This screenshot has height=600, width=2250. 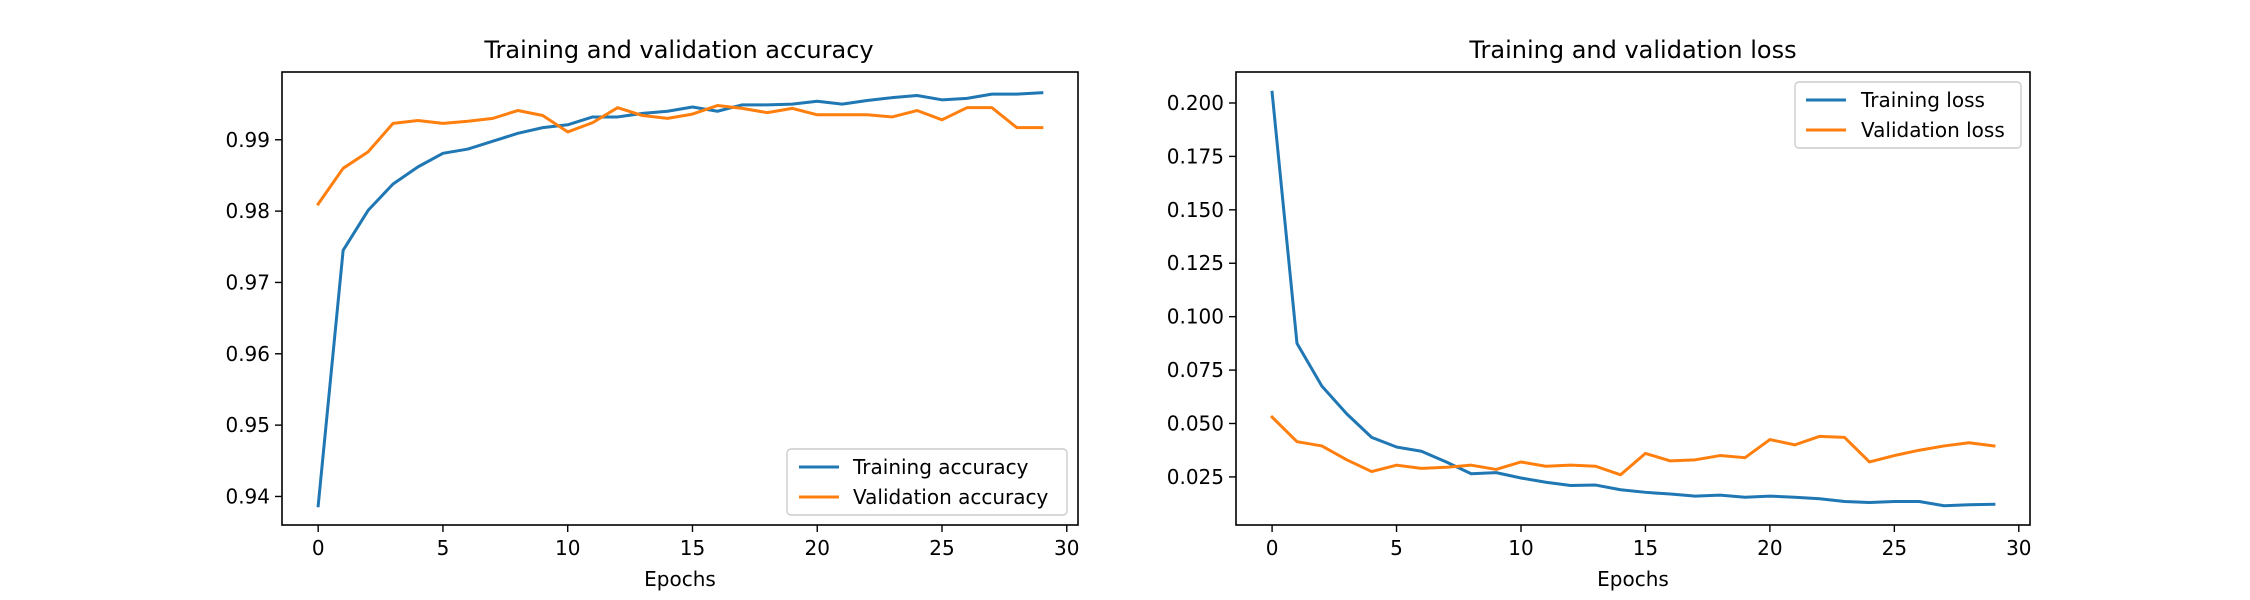 I want to click on y-tick-label: 0.94, so click(x=247, y=496).